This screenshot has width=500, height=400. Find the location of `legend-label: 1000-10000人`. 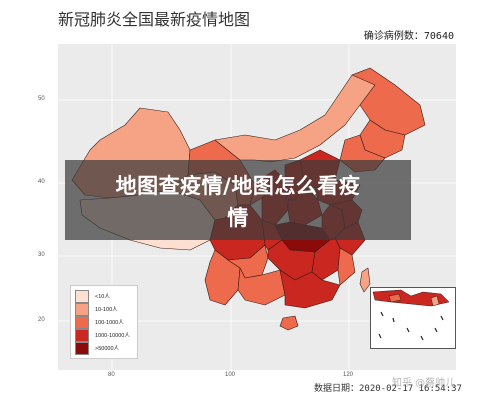

legend-label: 1000-10000人 is located at coordinates (112, 336).